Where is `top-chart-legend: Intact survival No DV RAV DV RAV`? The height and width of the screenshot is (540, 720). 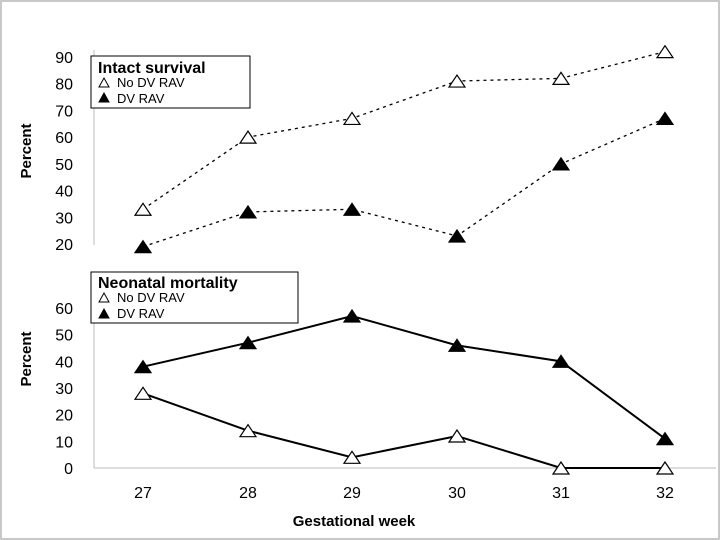 top-chart-legend: Intact survival No DV RAV DV RAV is located at coordinates (170, 82).